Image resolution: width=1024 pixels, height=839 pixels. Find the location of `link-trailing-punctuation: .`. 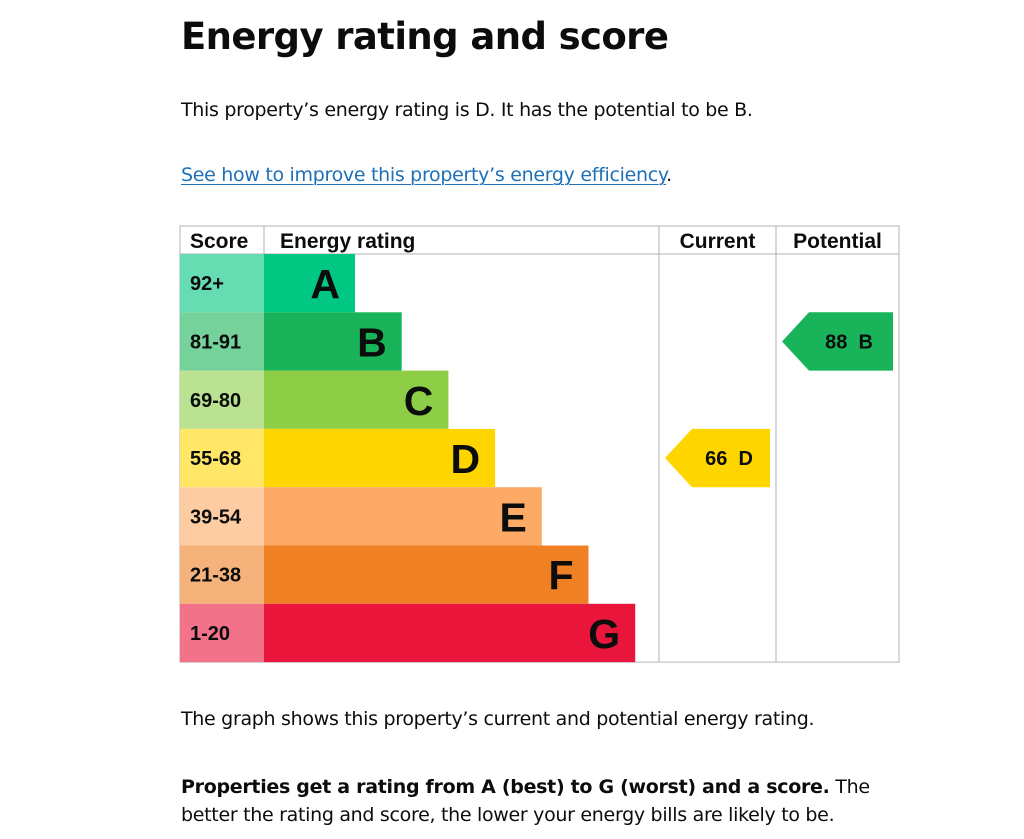

link-trailing-punctuation: . is located at coordinates (669, 175).